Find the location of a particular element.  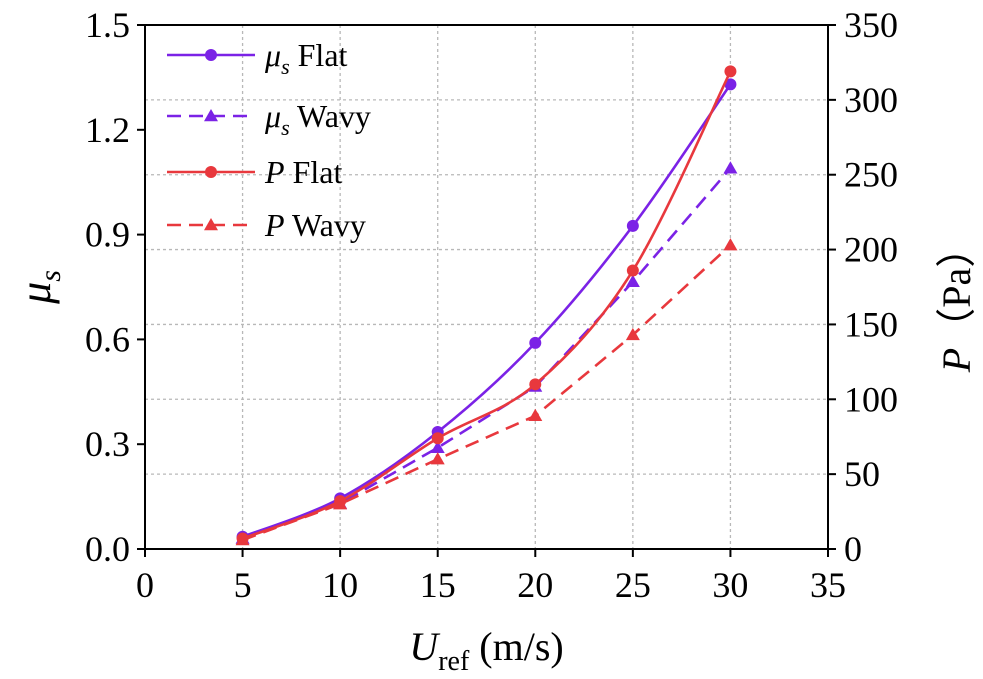

x-axis-label: Uref (m/s) is located at coordinates (486, 650).